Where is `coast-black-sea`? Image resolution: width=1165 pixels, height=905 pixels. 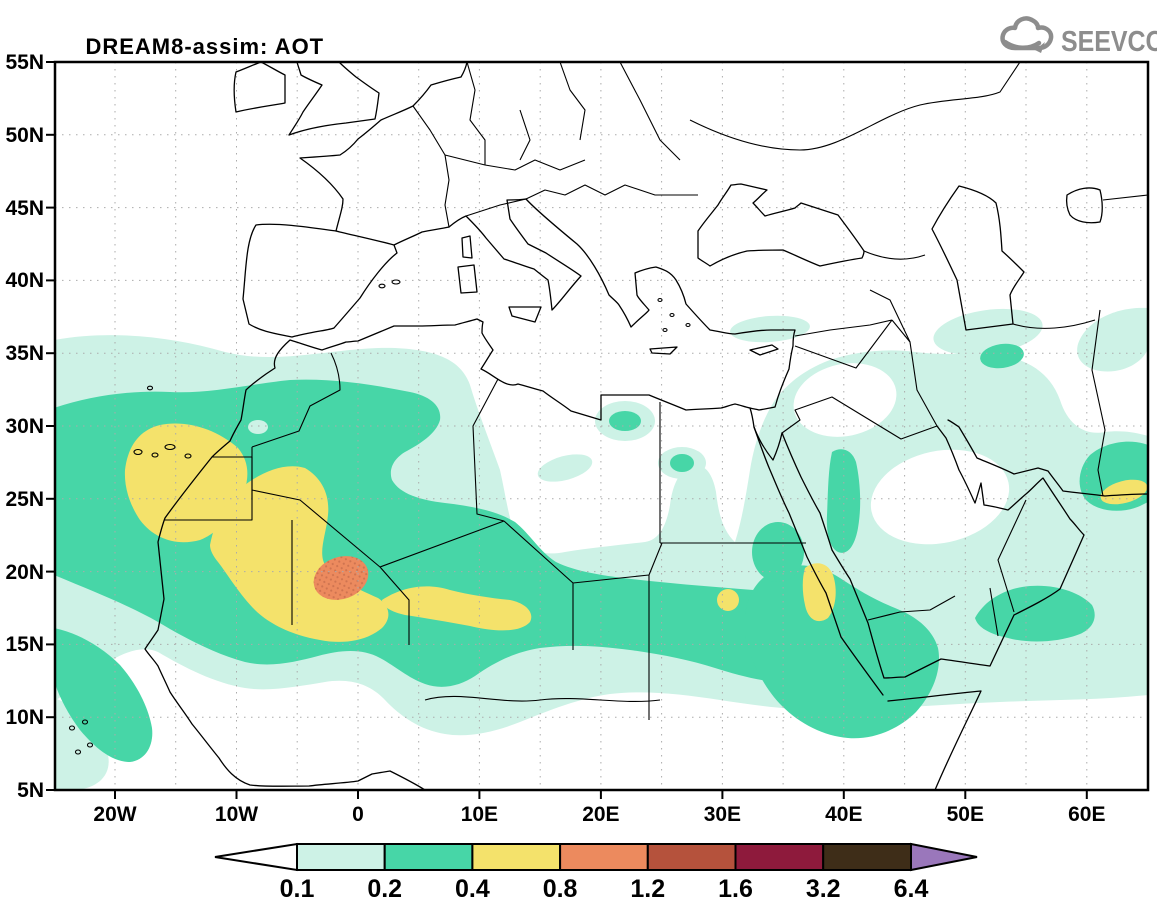
coast-black-sea is located at coordinates (781, 225).